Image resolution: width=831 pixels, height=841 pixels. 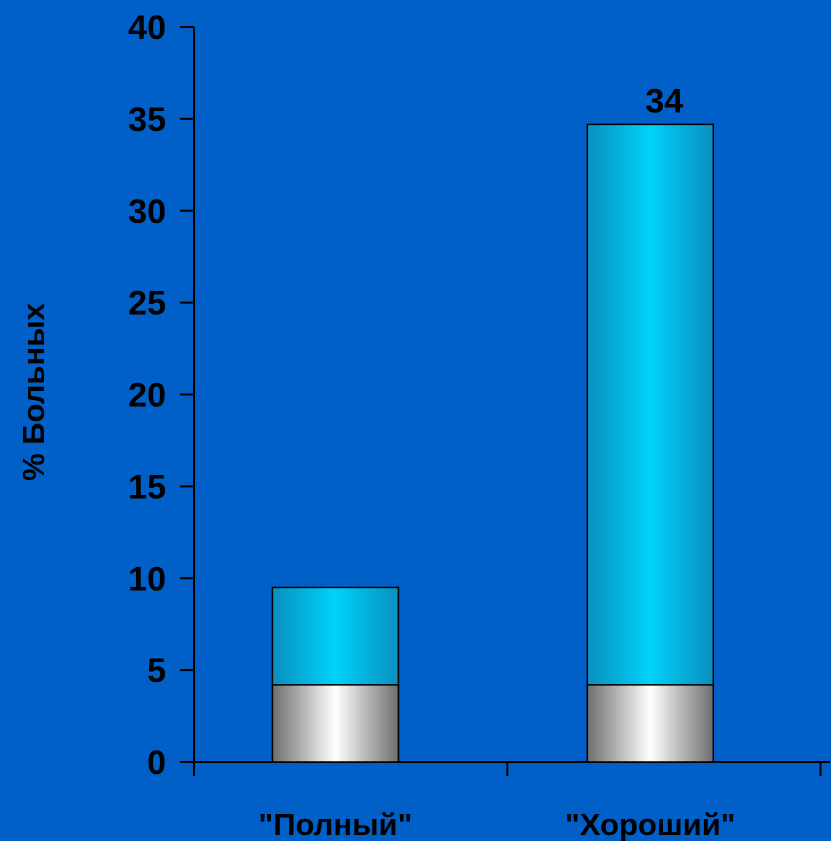 What do you see at coordinates (33, 391) in the screenshot?
I see `y-axis-title: % Больных` at bounding box center [33, 391].